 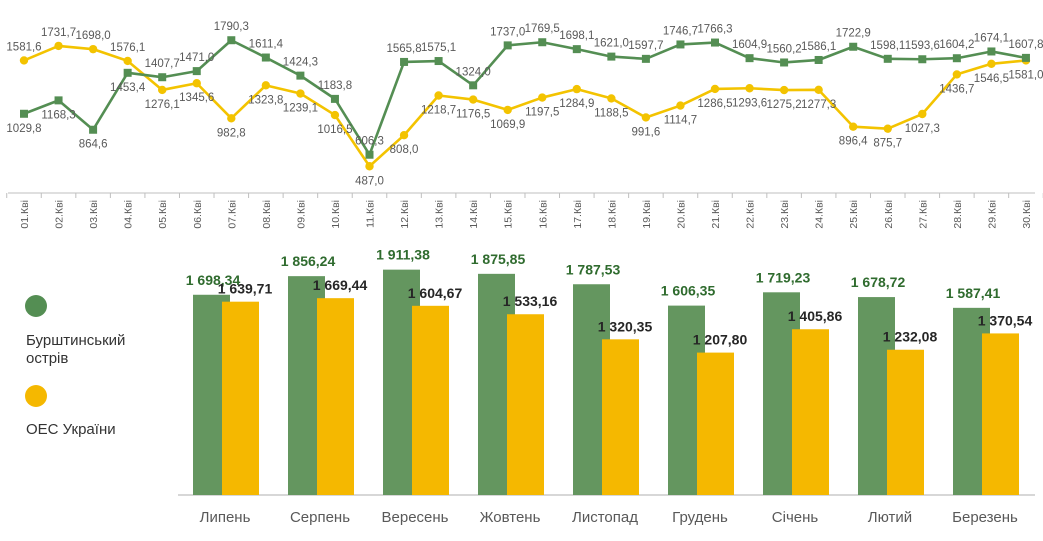 I want to click on data-label-oes: 1698,0, so click(x=93, y=36).